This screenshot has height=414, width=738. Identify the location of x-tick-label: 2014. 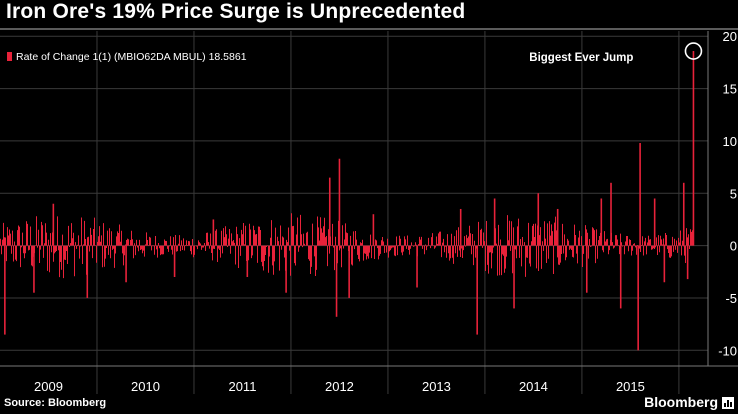
(533, 386).